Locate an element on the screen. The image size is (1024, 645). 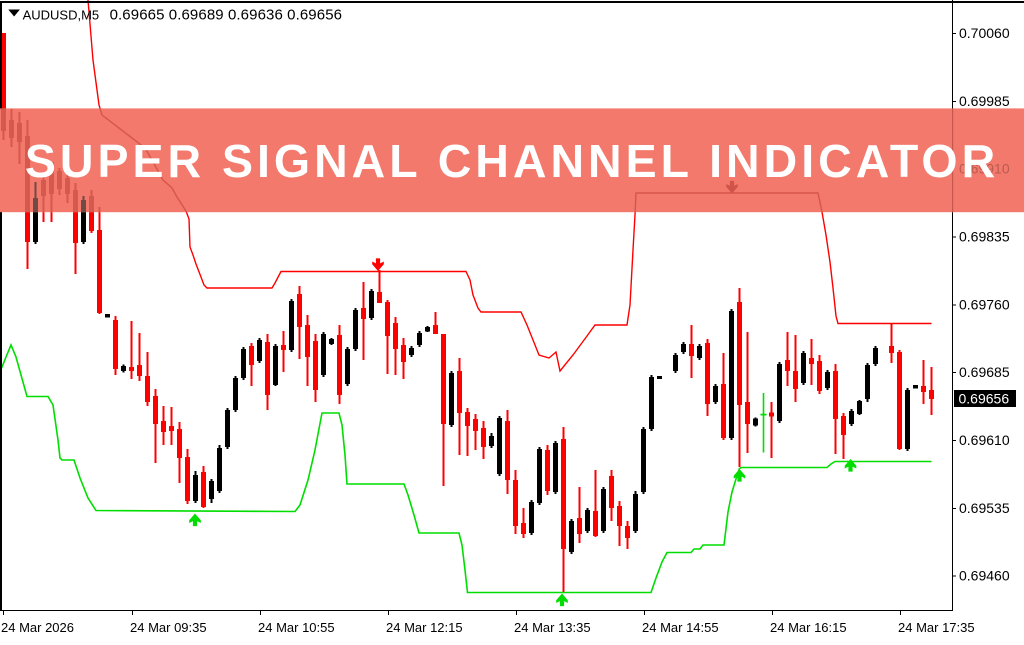
svg-text: 24 Mar 10:55 is located at coordinates (296, 627).